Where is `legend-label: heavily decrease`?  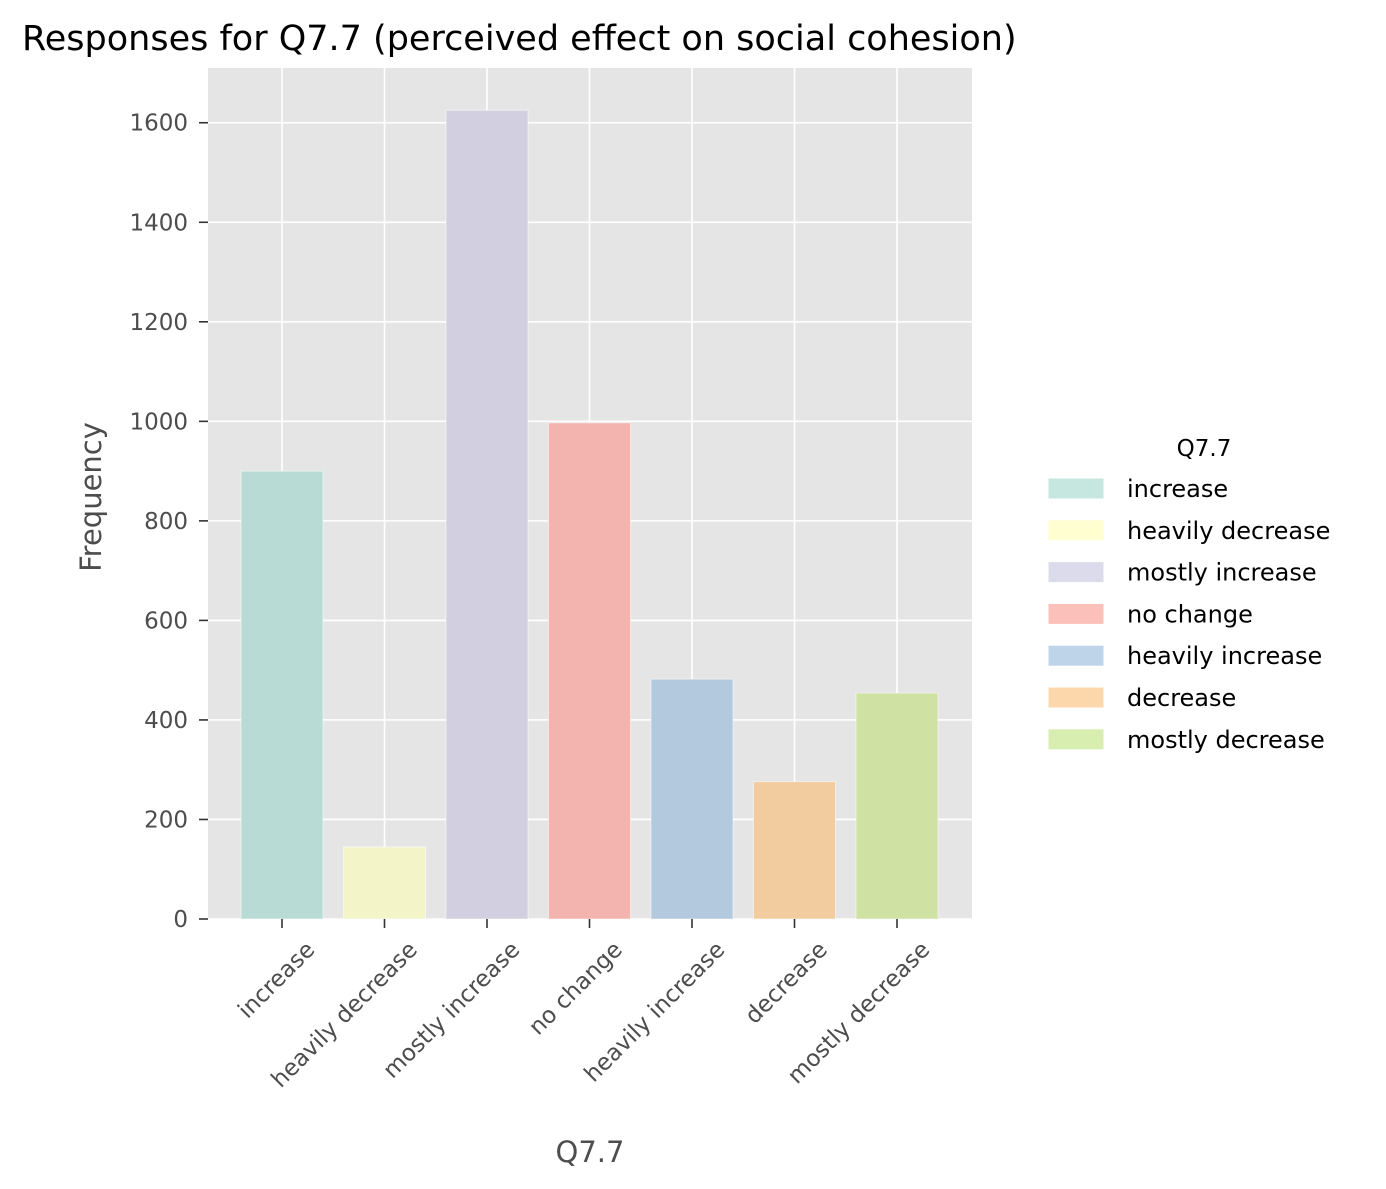
legend-label: heavily decrease is located at coordinates (1228, 531).